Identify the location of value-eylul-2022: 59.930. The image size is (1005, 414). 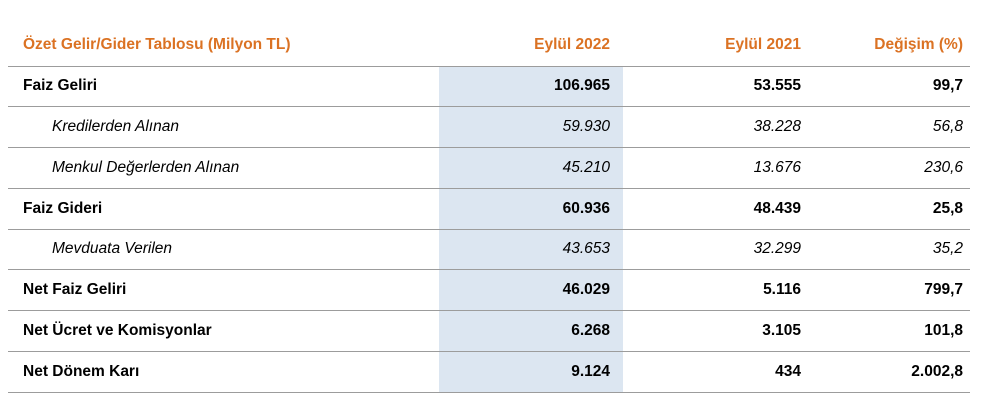
(531, 127).